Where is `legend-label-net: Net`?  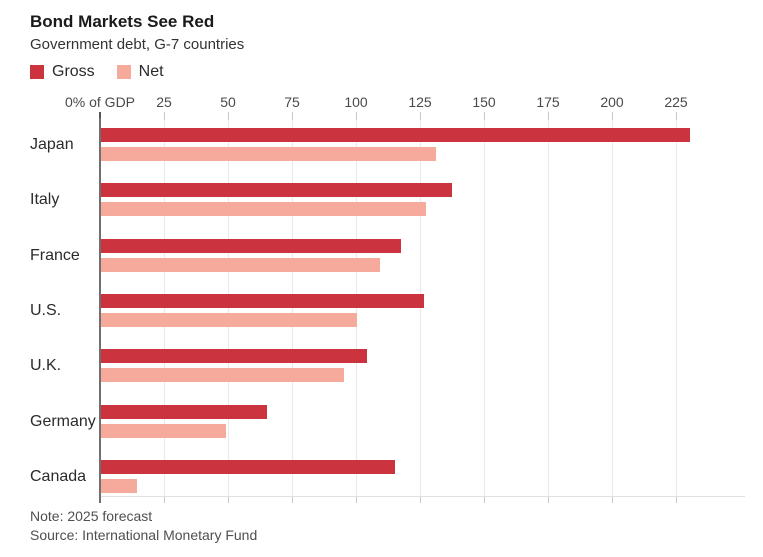 legend-label-net: Net is located at coordinates (151, 71).